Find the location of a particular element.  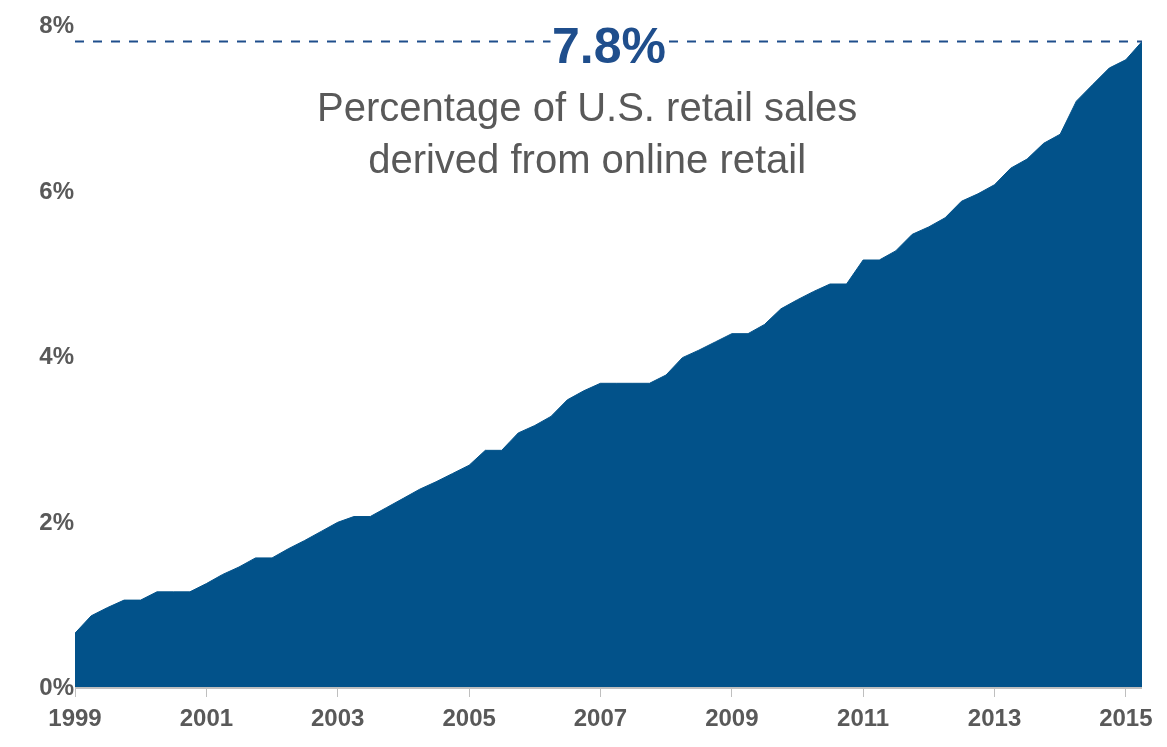

ref-line-label: 7.8% is located at coordinates (609, 46).